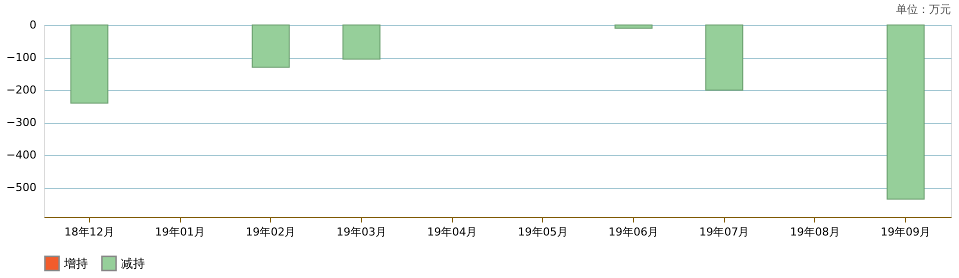 The width and height of the screenshot is (959, 278). I want to click on x-tick-label: 19年01月, so click(180, 232).